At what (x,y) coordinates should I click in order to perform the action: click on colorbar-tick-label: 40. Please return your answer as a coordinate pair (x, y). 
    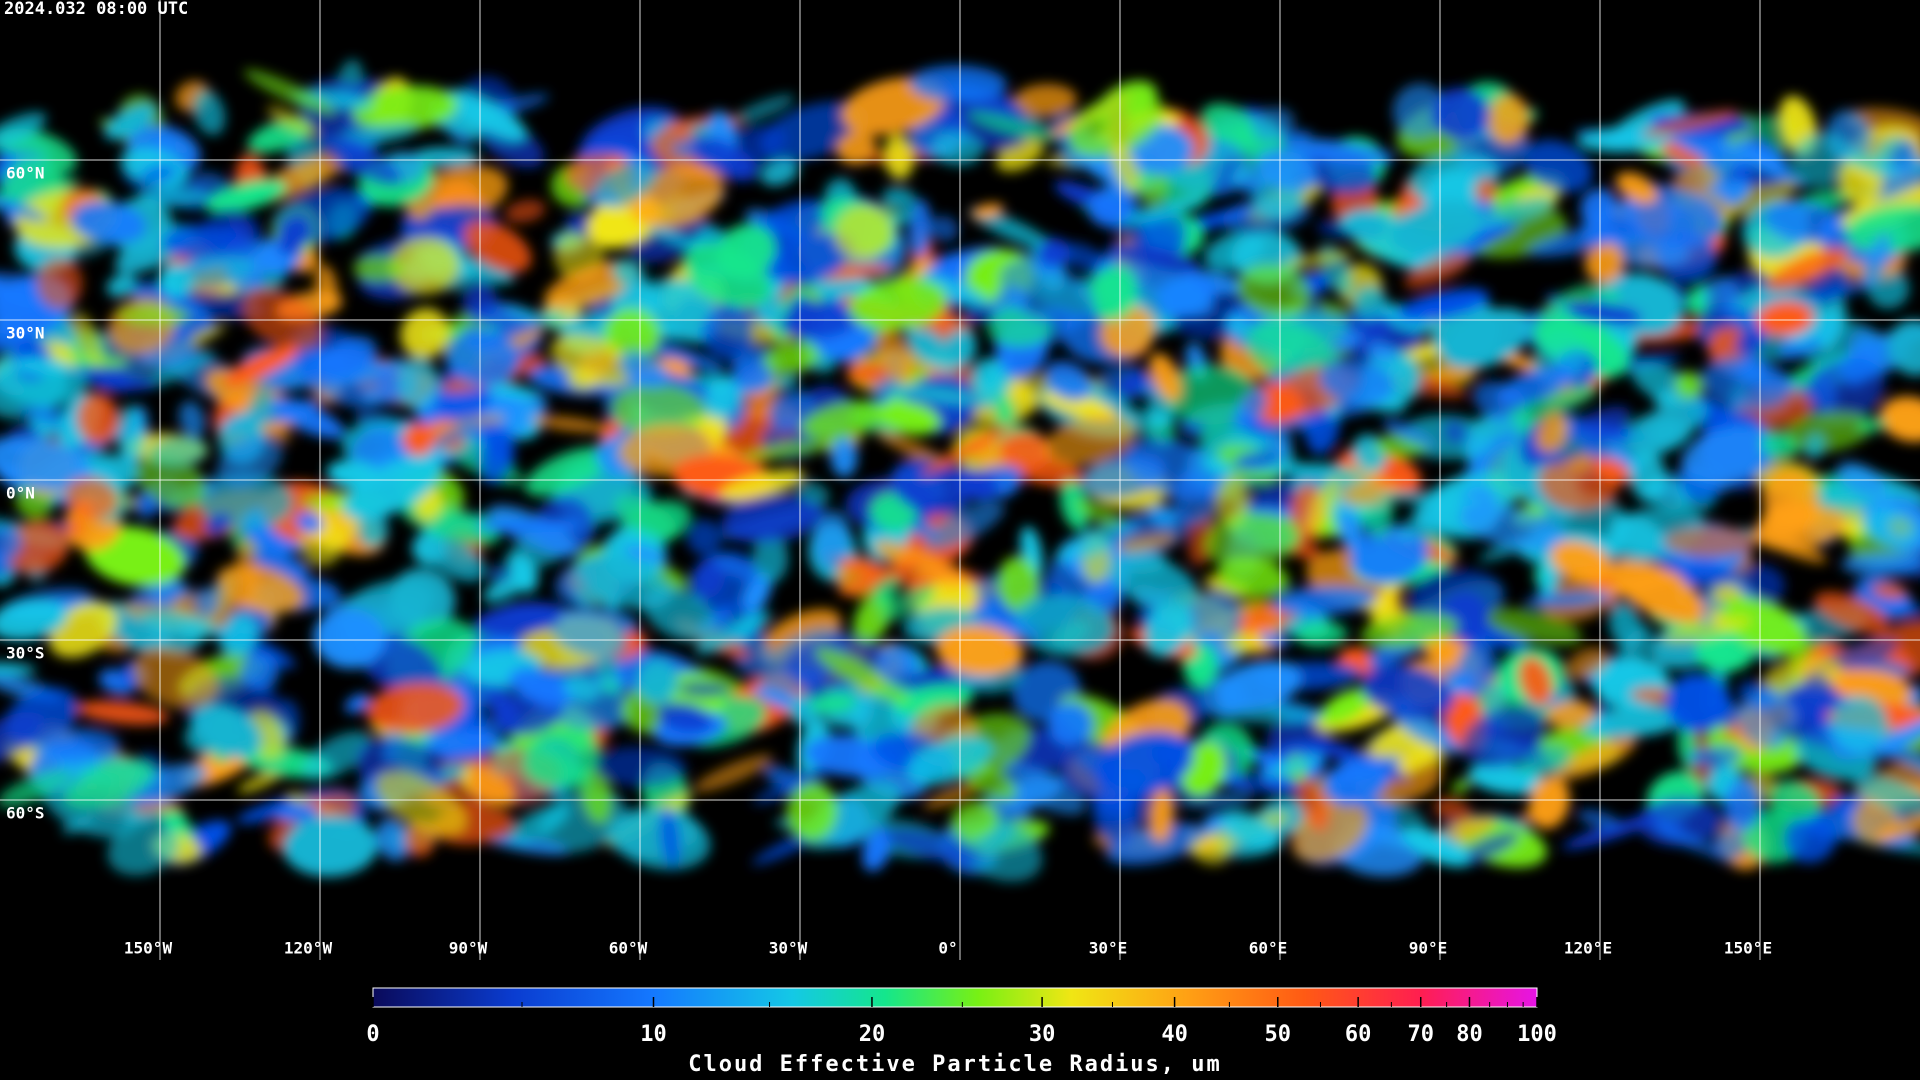
    Looking at the image, I should click on (1174, 1034).